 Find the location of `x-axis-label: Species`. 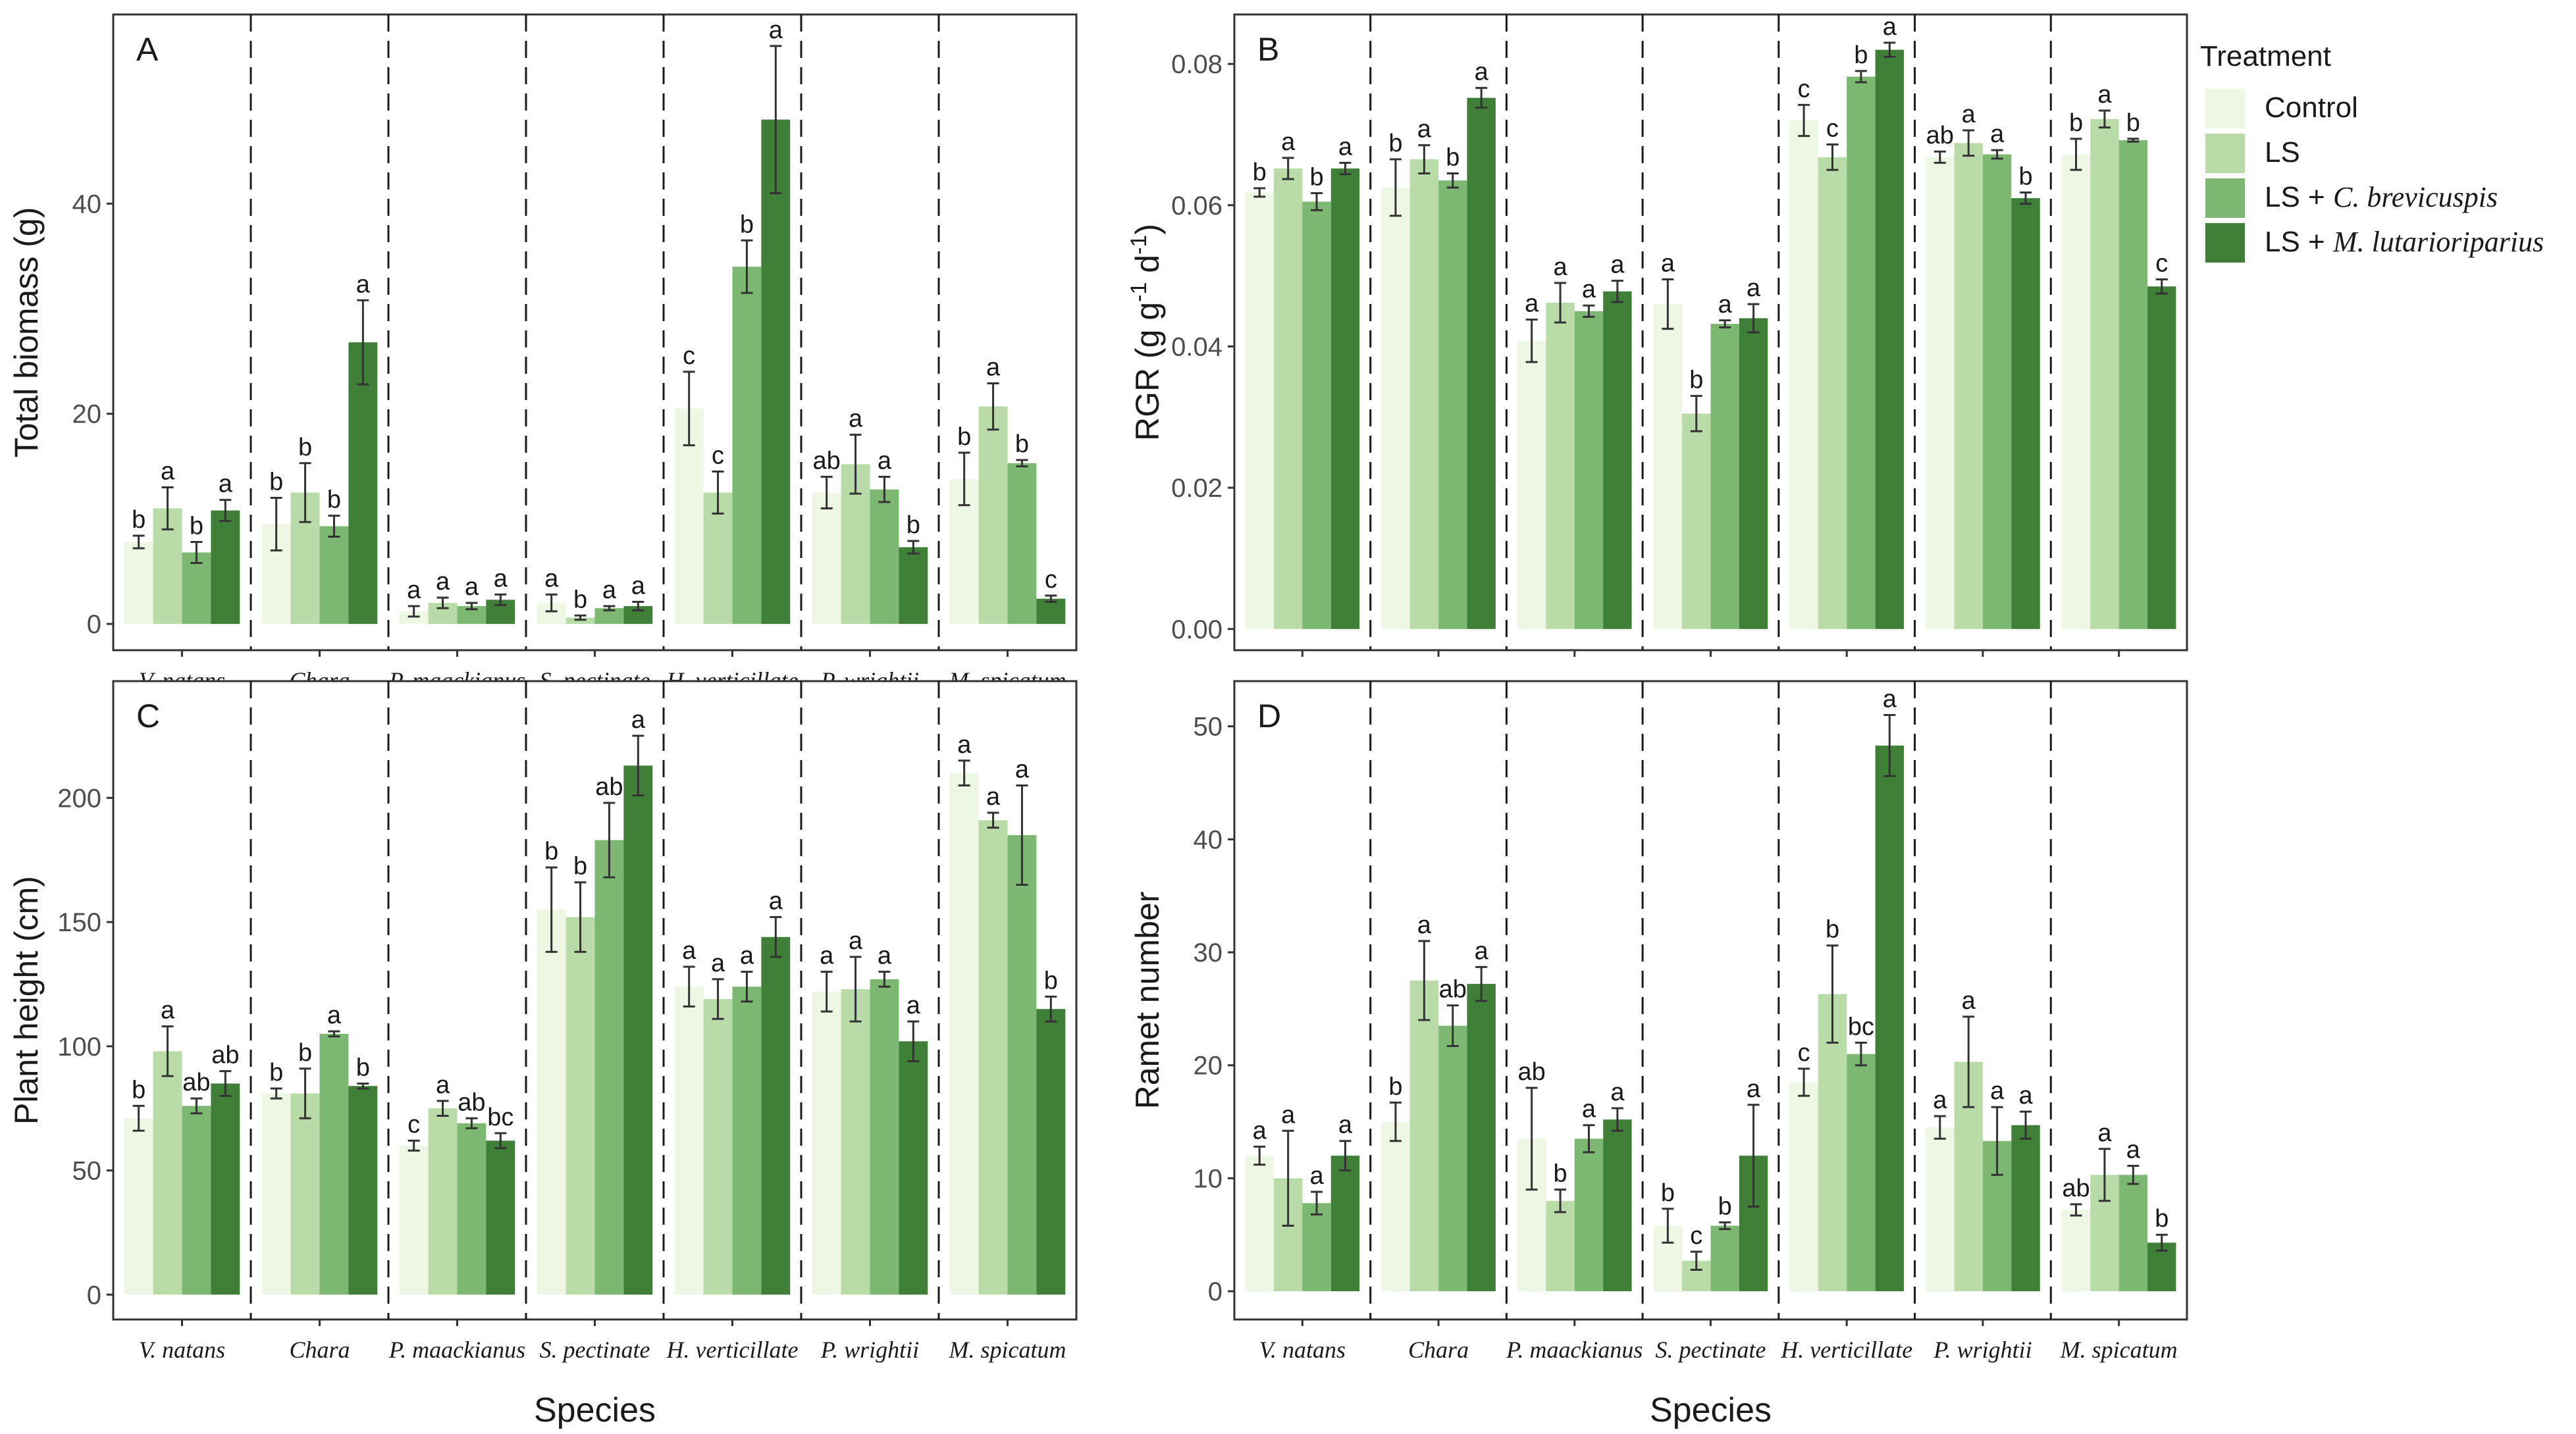

x-axis-label: Species is located at coordinates (595, 1410).